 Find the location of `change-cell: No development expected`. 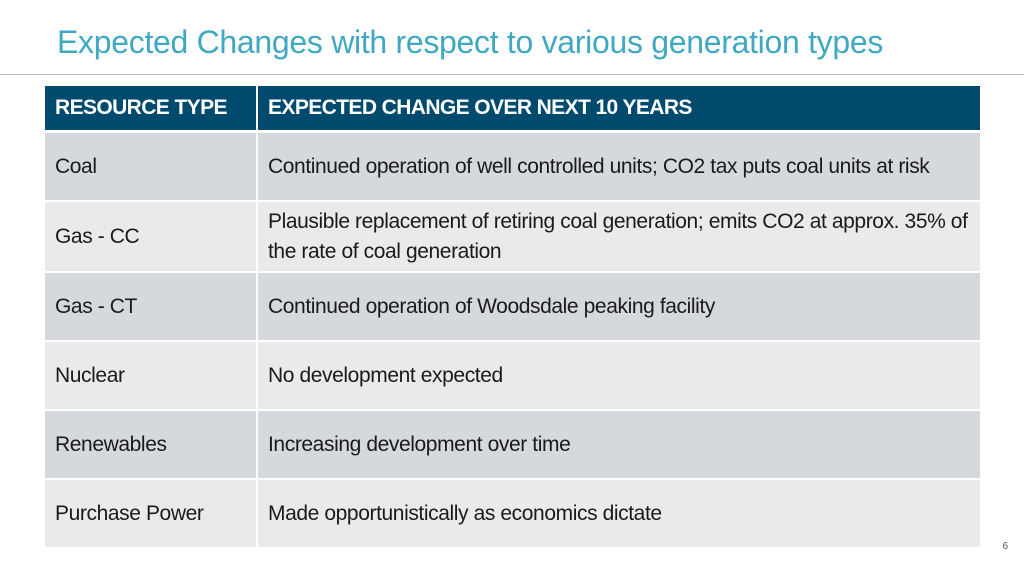

change-cell: No development expected is located at coordinates (618, 376).